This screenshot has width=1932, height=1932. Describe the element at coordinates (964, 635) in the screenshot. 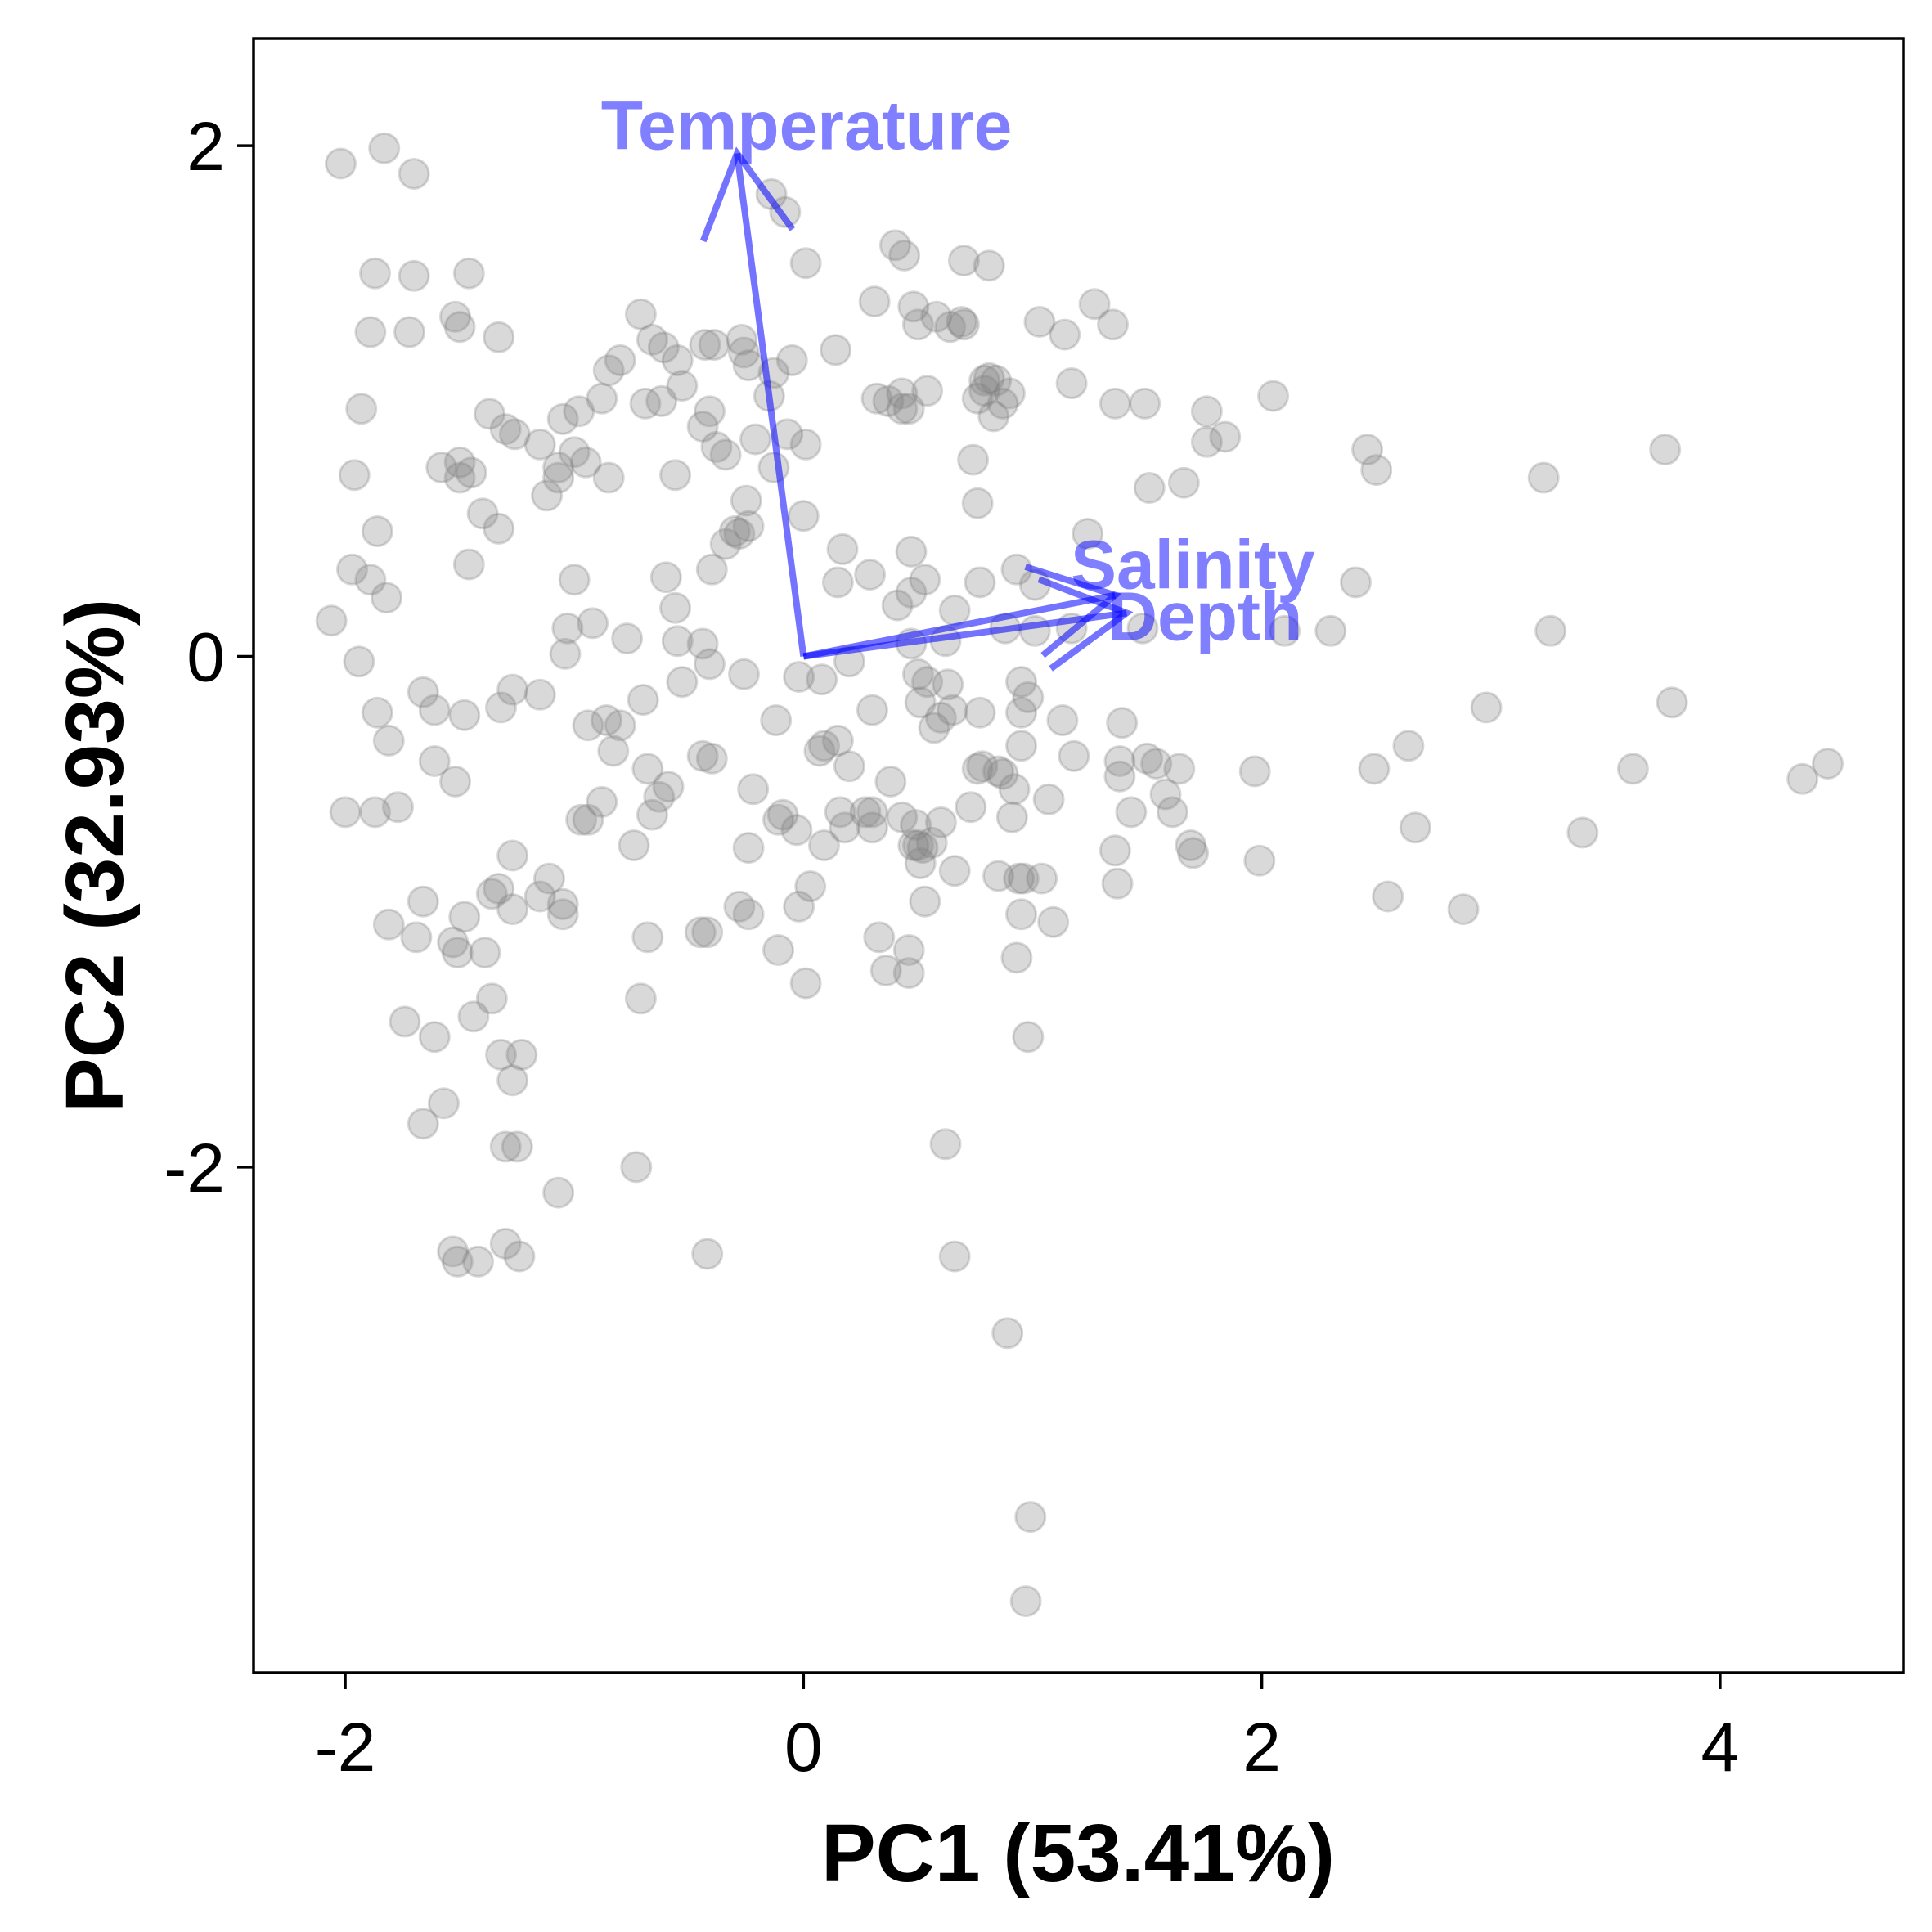

I see `arrow-shaft` at that location.